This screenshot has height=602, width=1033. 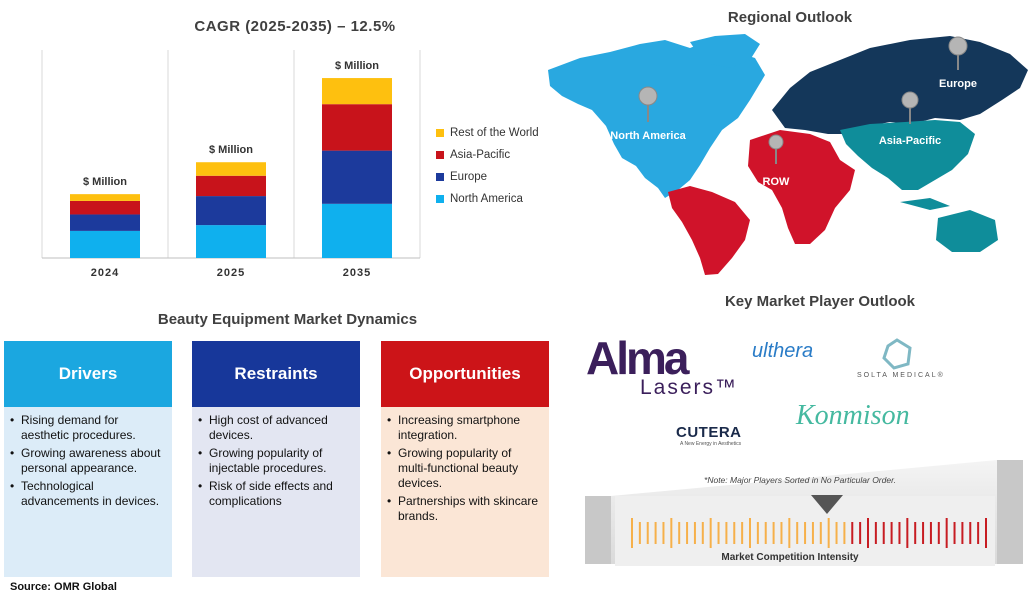 What do you see at coordinates (105, 273) in the screenshot?
I see `x-tick-label: 2024` at bounding box center [105, 273].